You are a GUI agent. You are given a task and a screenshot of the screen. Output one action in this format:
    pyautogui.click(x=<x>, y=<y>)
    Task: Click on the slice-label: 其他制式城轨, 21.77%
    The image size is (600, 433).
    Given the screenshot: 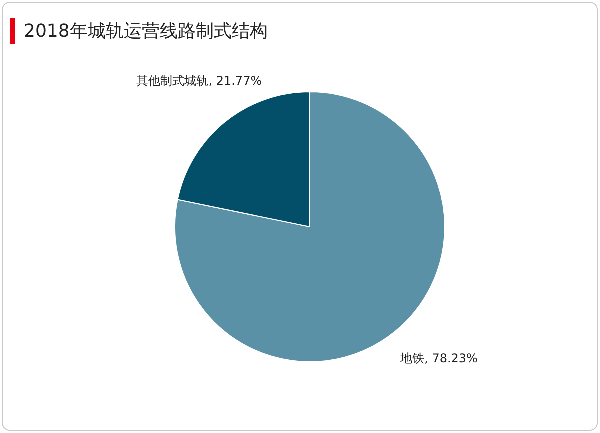 What is the action you would take?
    pyautogui.click(x=200, y=81)
    